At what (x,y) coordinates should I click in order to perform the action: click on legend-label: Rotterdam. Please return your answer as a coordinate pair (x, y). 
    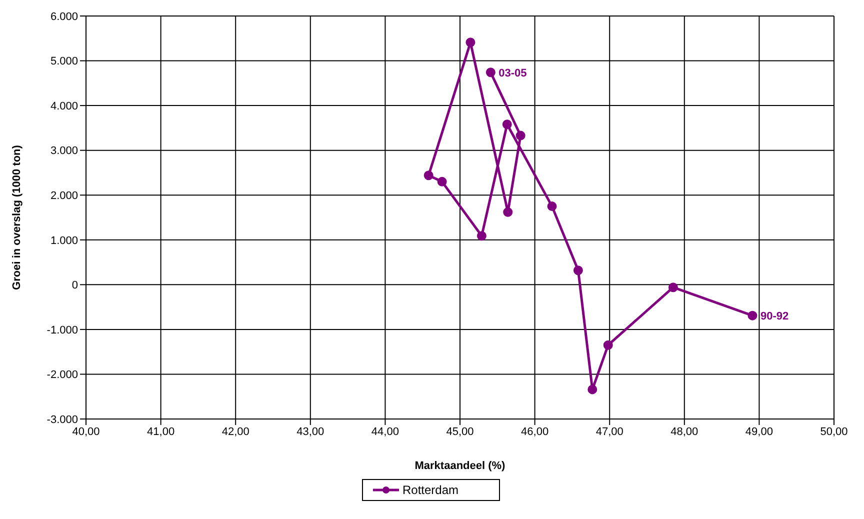
    Looking at the image, I should click on (430, 490).